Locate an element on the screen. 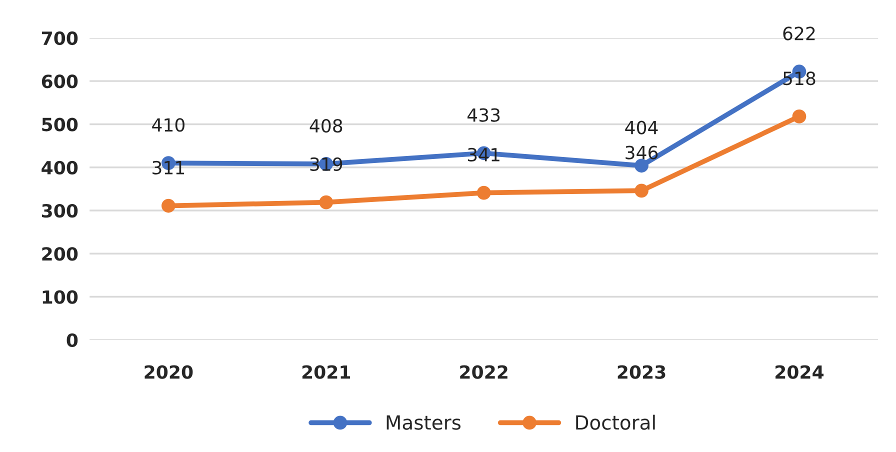 The width and height of the screenshot is (896, 452). y-tick-label: 200 is located at coordinates (60, 254).